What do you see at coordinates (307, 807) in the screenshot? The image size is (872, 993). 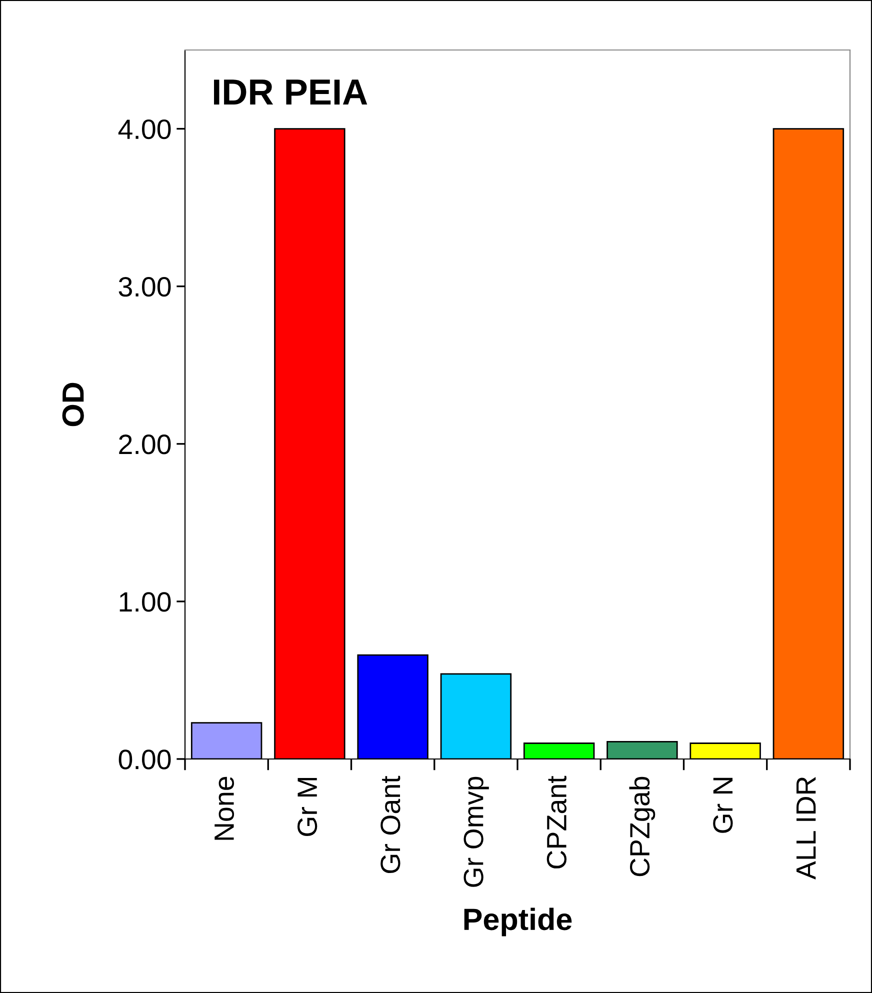 I see `x-tick-label: Gr M` at bounding box center [307, 807].